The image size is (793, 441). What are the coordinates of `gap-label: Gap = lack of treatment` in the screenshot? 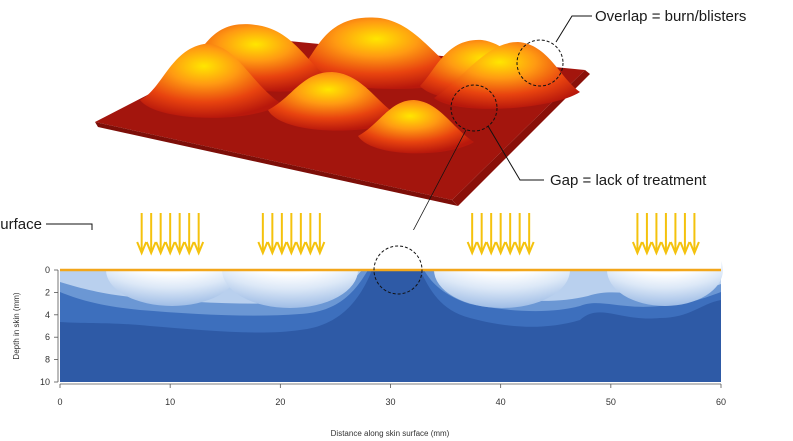 It's located at (628, 180).